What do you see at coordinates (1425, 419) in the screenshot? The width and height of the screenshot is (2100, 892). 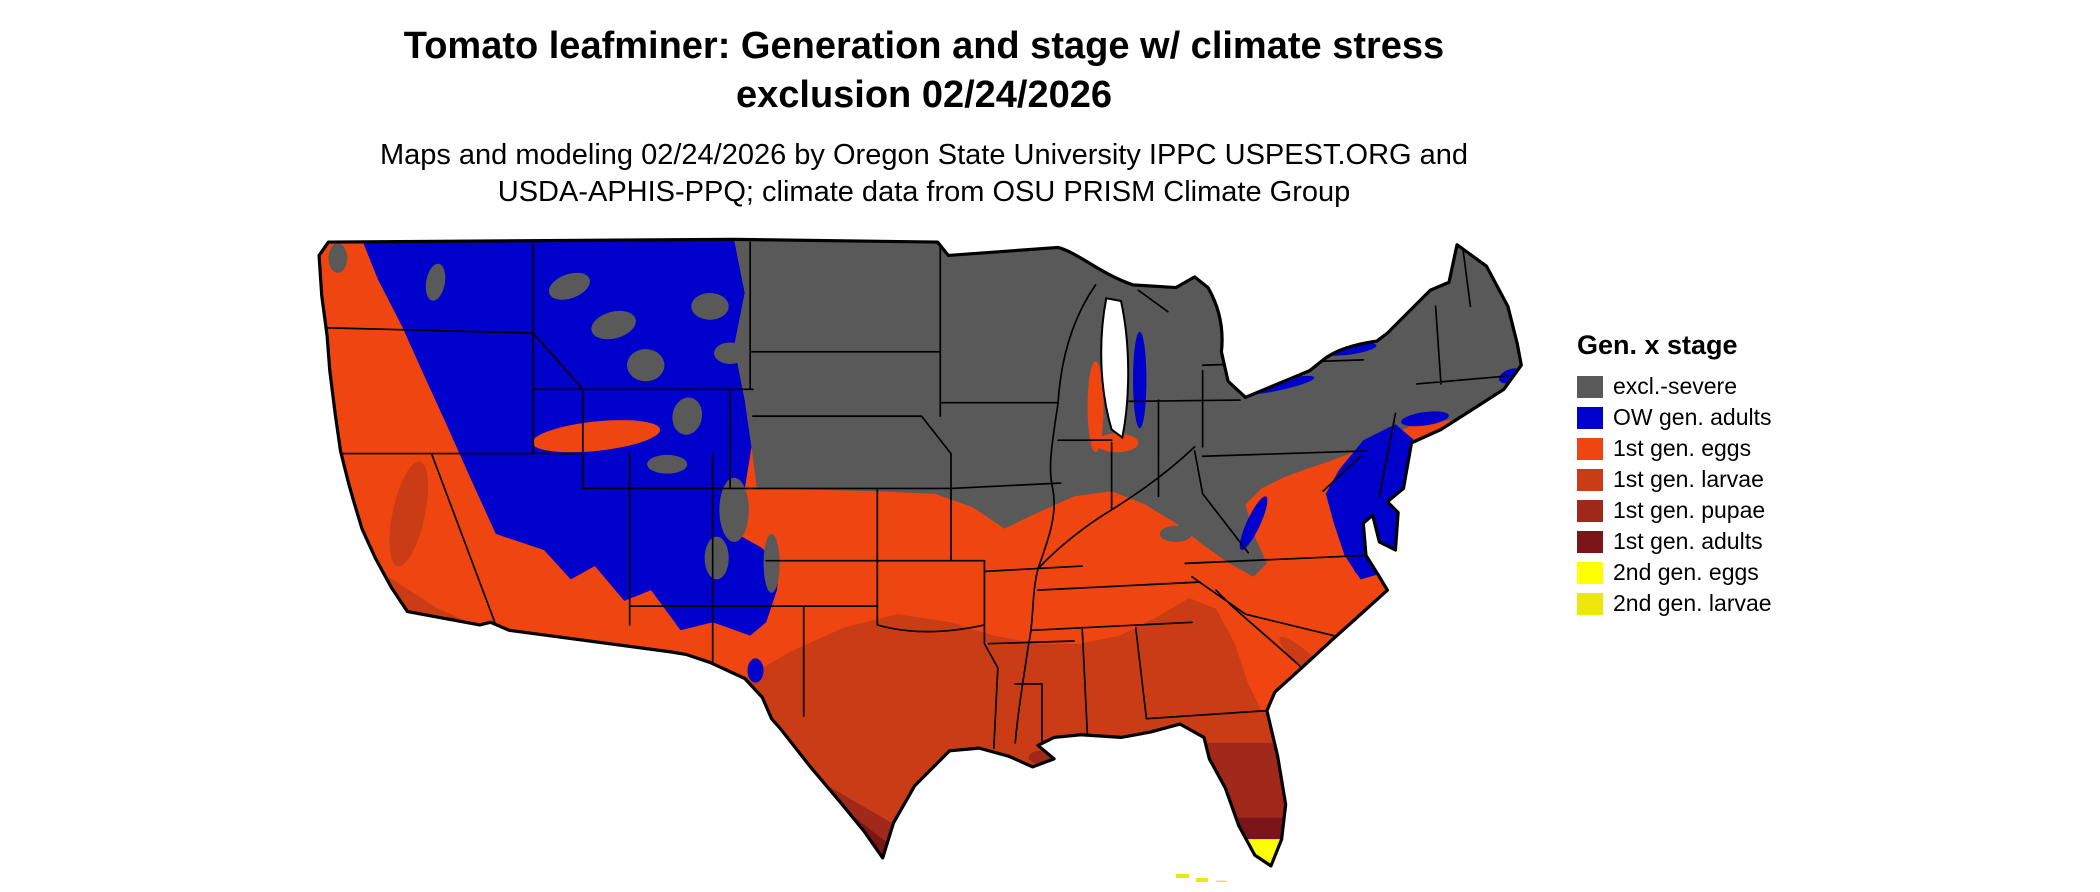 I see `region-ow-long-island` at bounding box center [1425, 419].